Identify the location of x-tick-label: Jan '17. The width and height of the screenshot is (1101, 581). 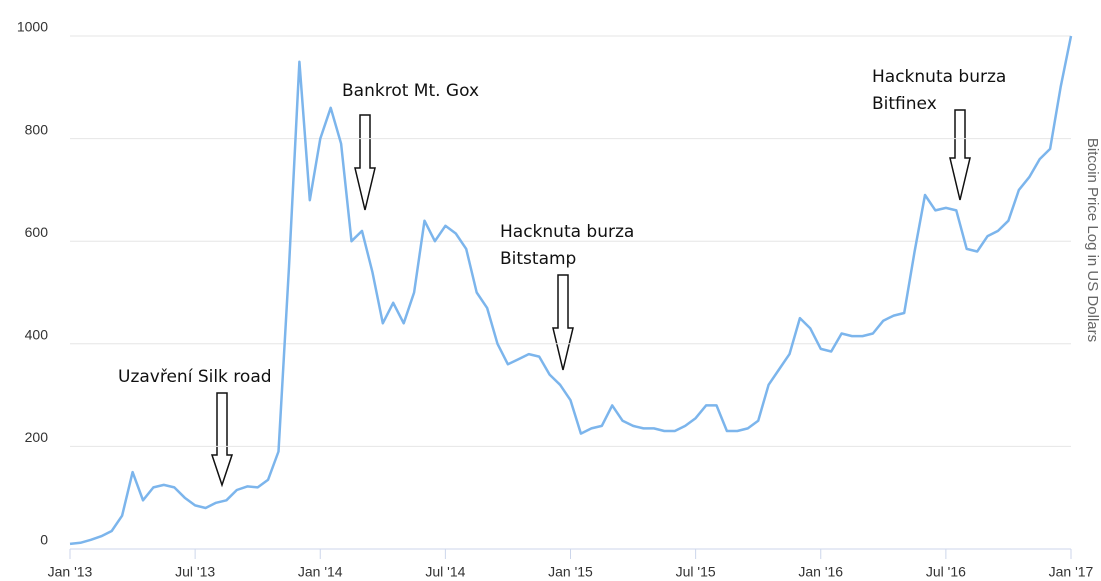
(1071, 572).